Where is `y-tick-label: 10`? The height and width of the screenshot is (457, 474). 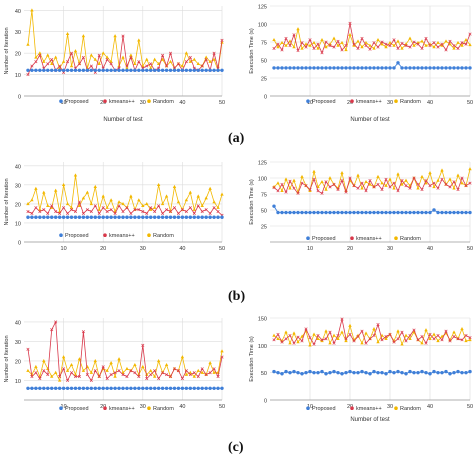
y-tick-label: 10 is located at coordinates (18, 76).